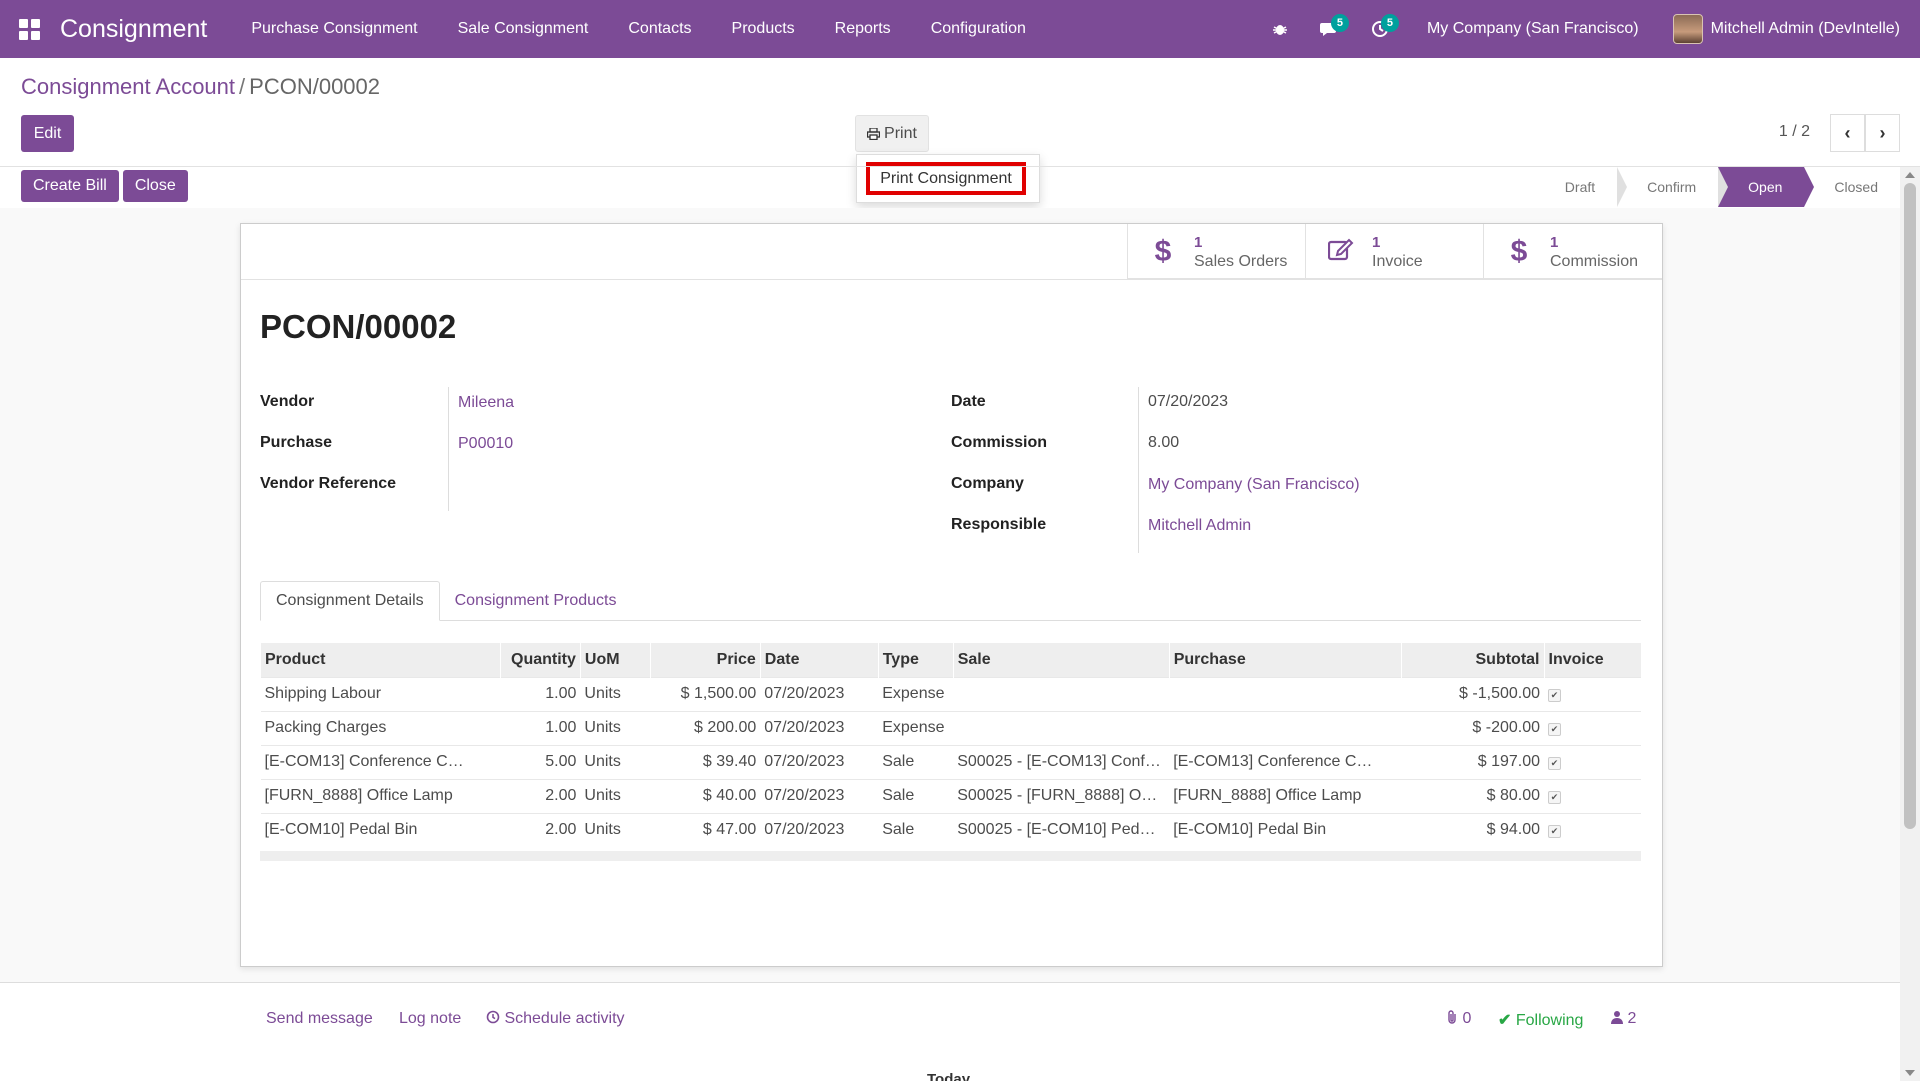  What do you see at coordinates (892, 133) in the screenshot?
I see `print-button: Print` at bounding box center [892, 133].